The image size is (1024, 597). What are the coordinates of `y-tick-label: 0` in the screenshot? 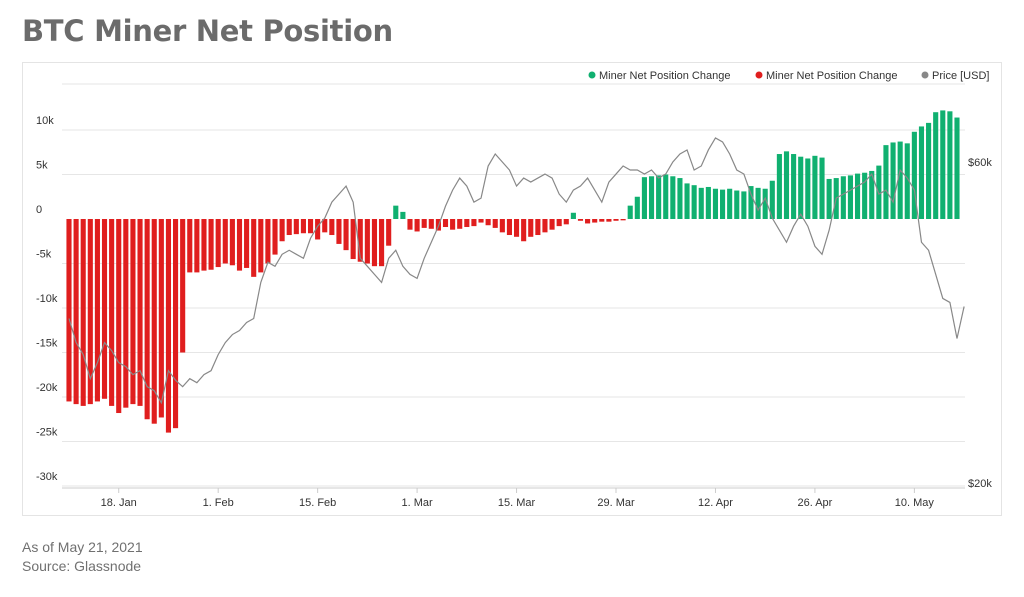 It's located at (39, 210).